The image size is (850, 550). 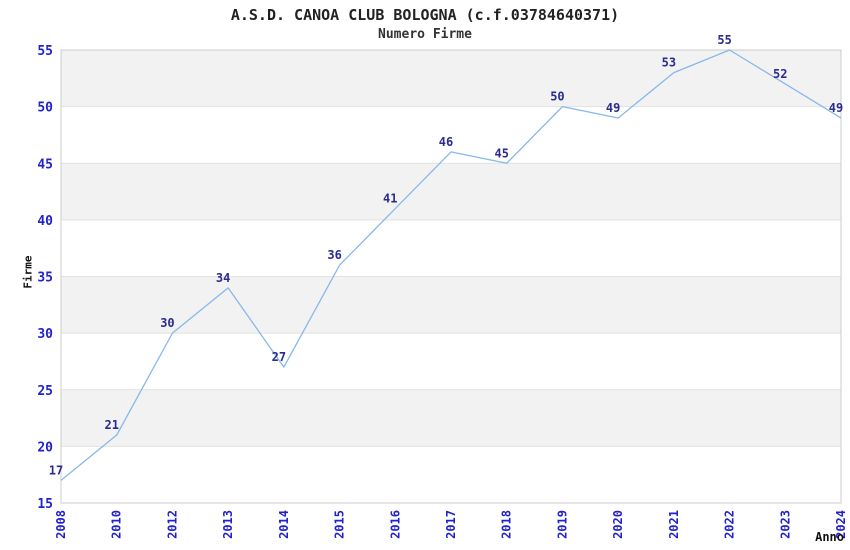 I want to click on y-tick-label: 35, so click(x=45, y=278).